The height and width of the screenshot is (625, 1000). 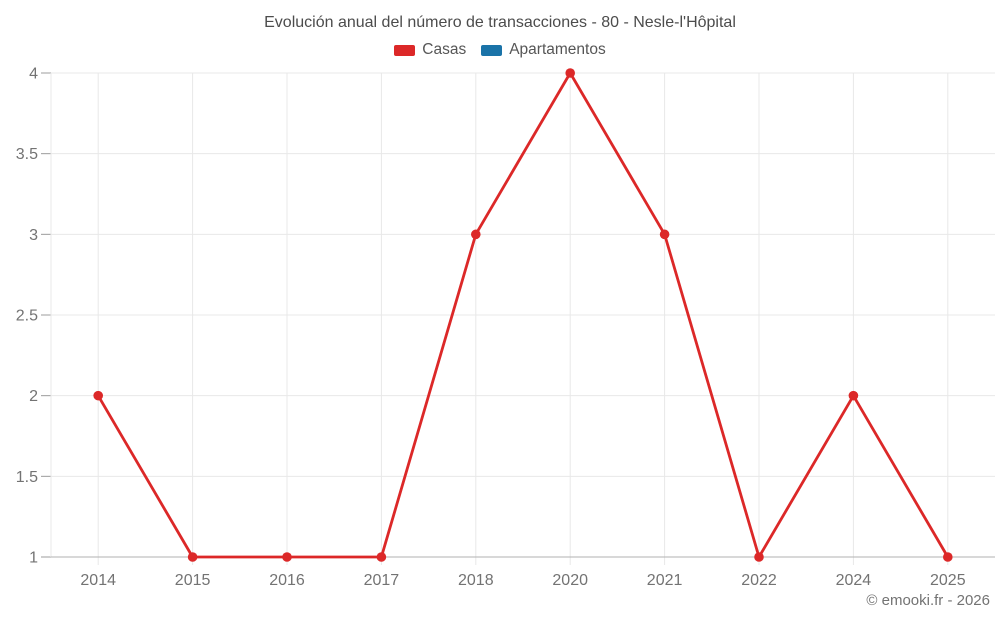 I want to click on y-tick-label: 1.5, so click(x=27, y=477).